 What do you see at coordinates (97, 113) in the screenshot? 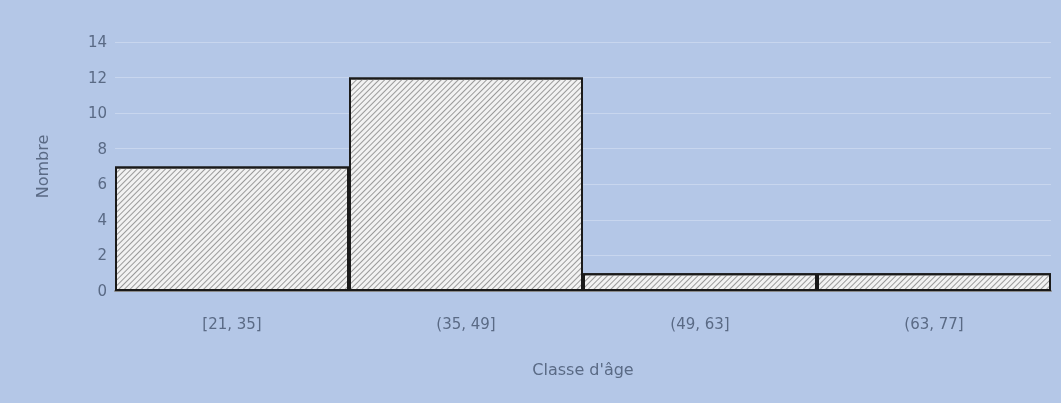
I see `y-tick-label: 10` at bounding box center [97, 113].